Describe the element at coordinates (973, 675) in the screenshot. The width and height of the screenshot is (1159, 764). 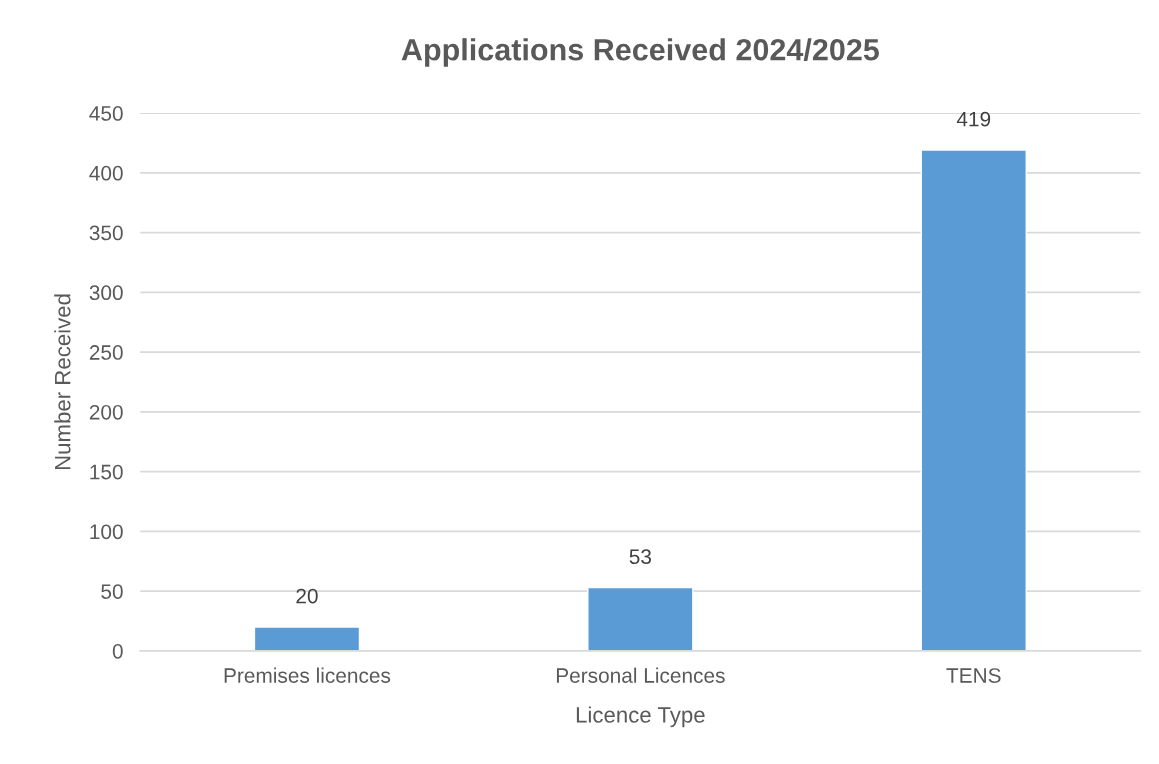
I see `x-tick-label: TENS` at that location.